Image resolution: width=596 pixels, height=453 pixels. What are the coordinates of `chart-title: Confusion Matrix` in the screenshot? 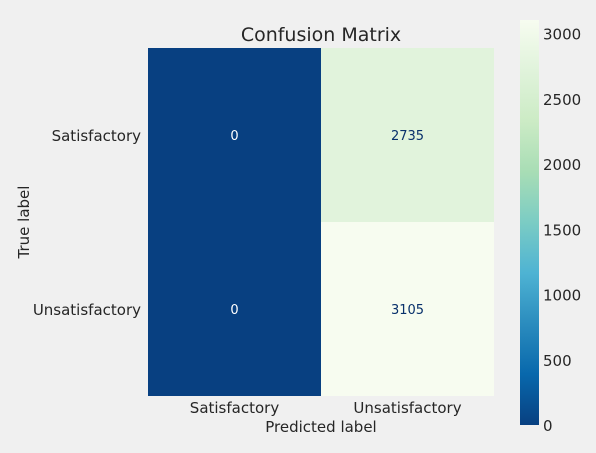 It's located at (321, 35).